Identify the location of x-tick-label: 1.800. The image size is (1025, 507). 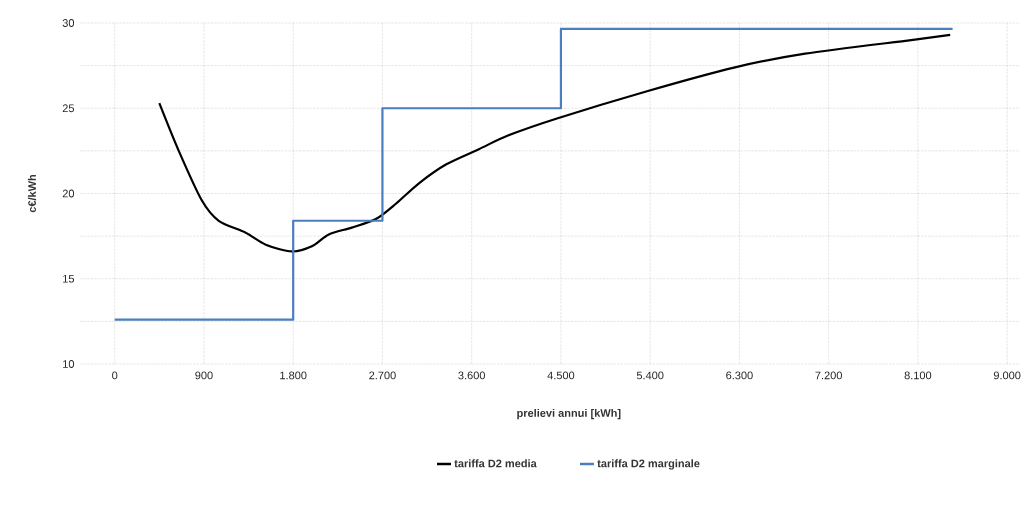
(293, 375).